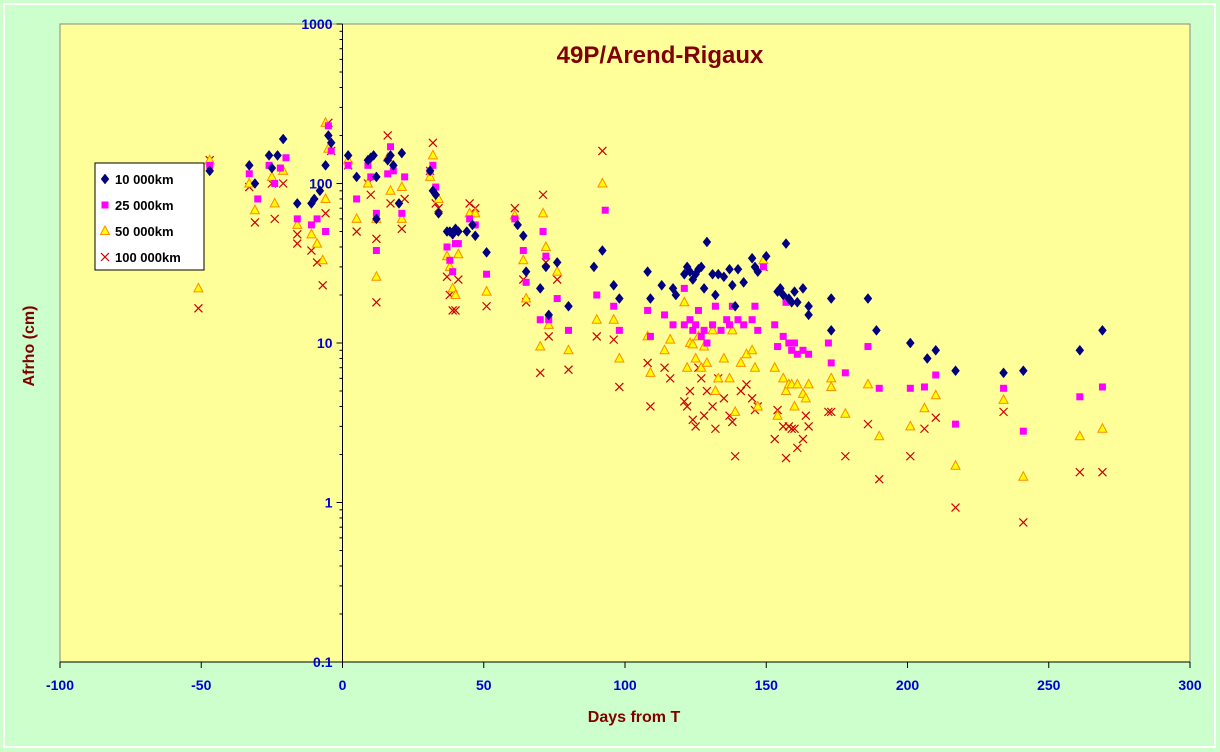  Describe the element at coordinates (660, 55) in the screenshot. I see `chart-title: 49P/Arend-Rigaux` at that location.